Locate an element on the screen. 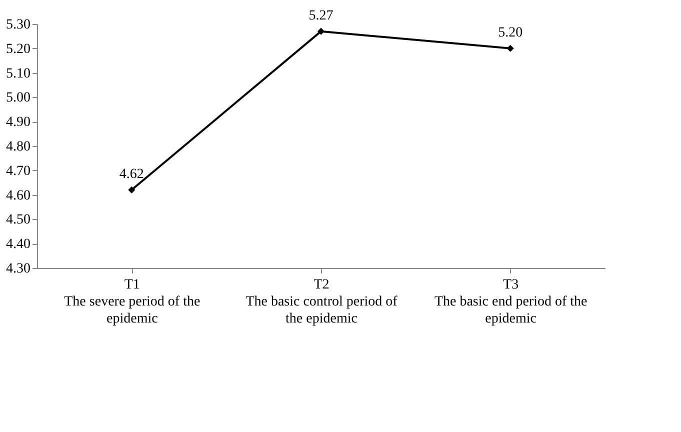 The image size is (681, 432). y-tick-label: 4.70 is located at coordinates (18, 171).